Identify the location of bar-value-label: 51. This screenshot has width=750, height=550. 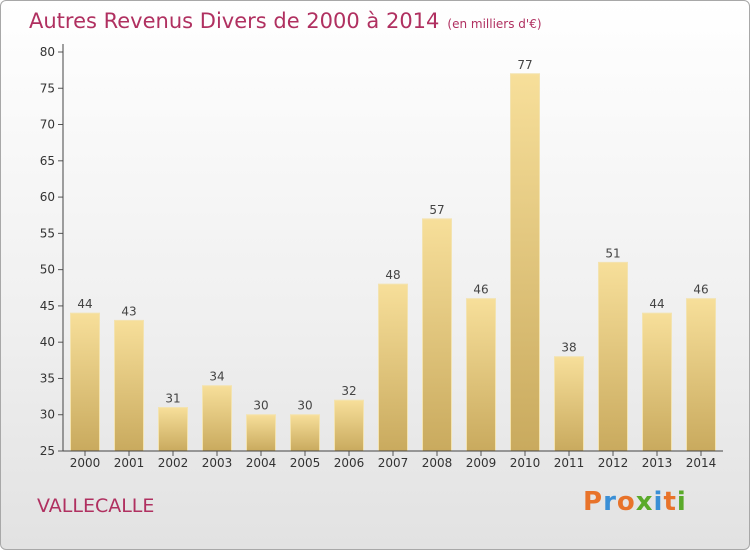
(612, 253).